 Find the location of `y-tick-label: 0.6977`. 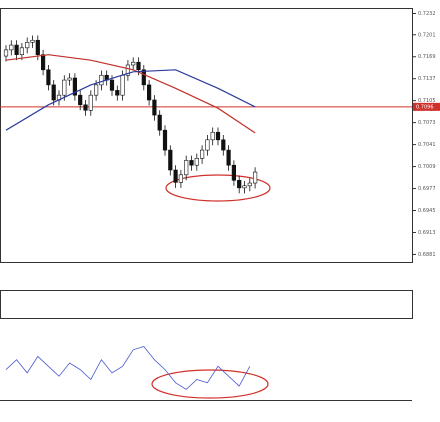

y-tick-label: 0.6977 is located at coordinates (427, 189).